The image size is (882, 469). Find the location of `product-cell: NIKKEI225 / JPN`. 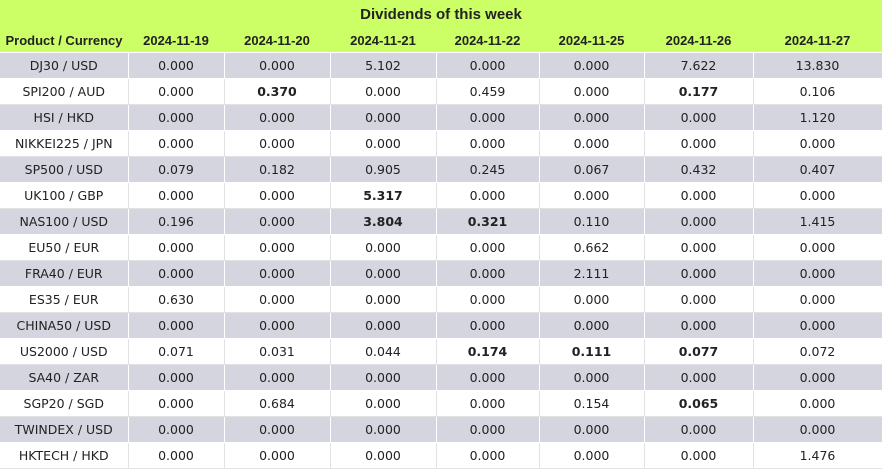

product-cell: NIKKEI225 / JPN is located at coordinates (64, 143).